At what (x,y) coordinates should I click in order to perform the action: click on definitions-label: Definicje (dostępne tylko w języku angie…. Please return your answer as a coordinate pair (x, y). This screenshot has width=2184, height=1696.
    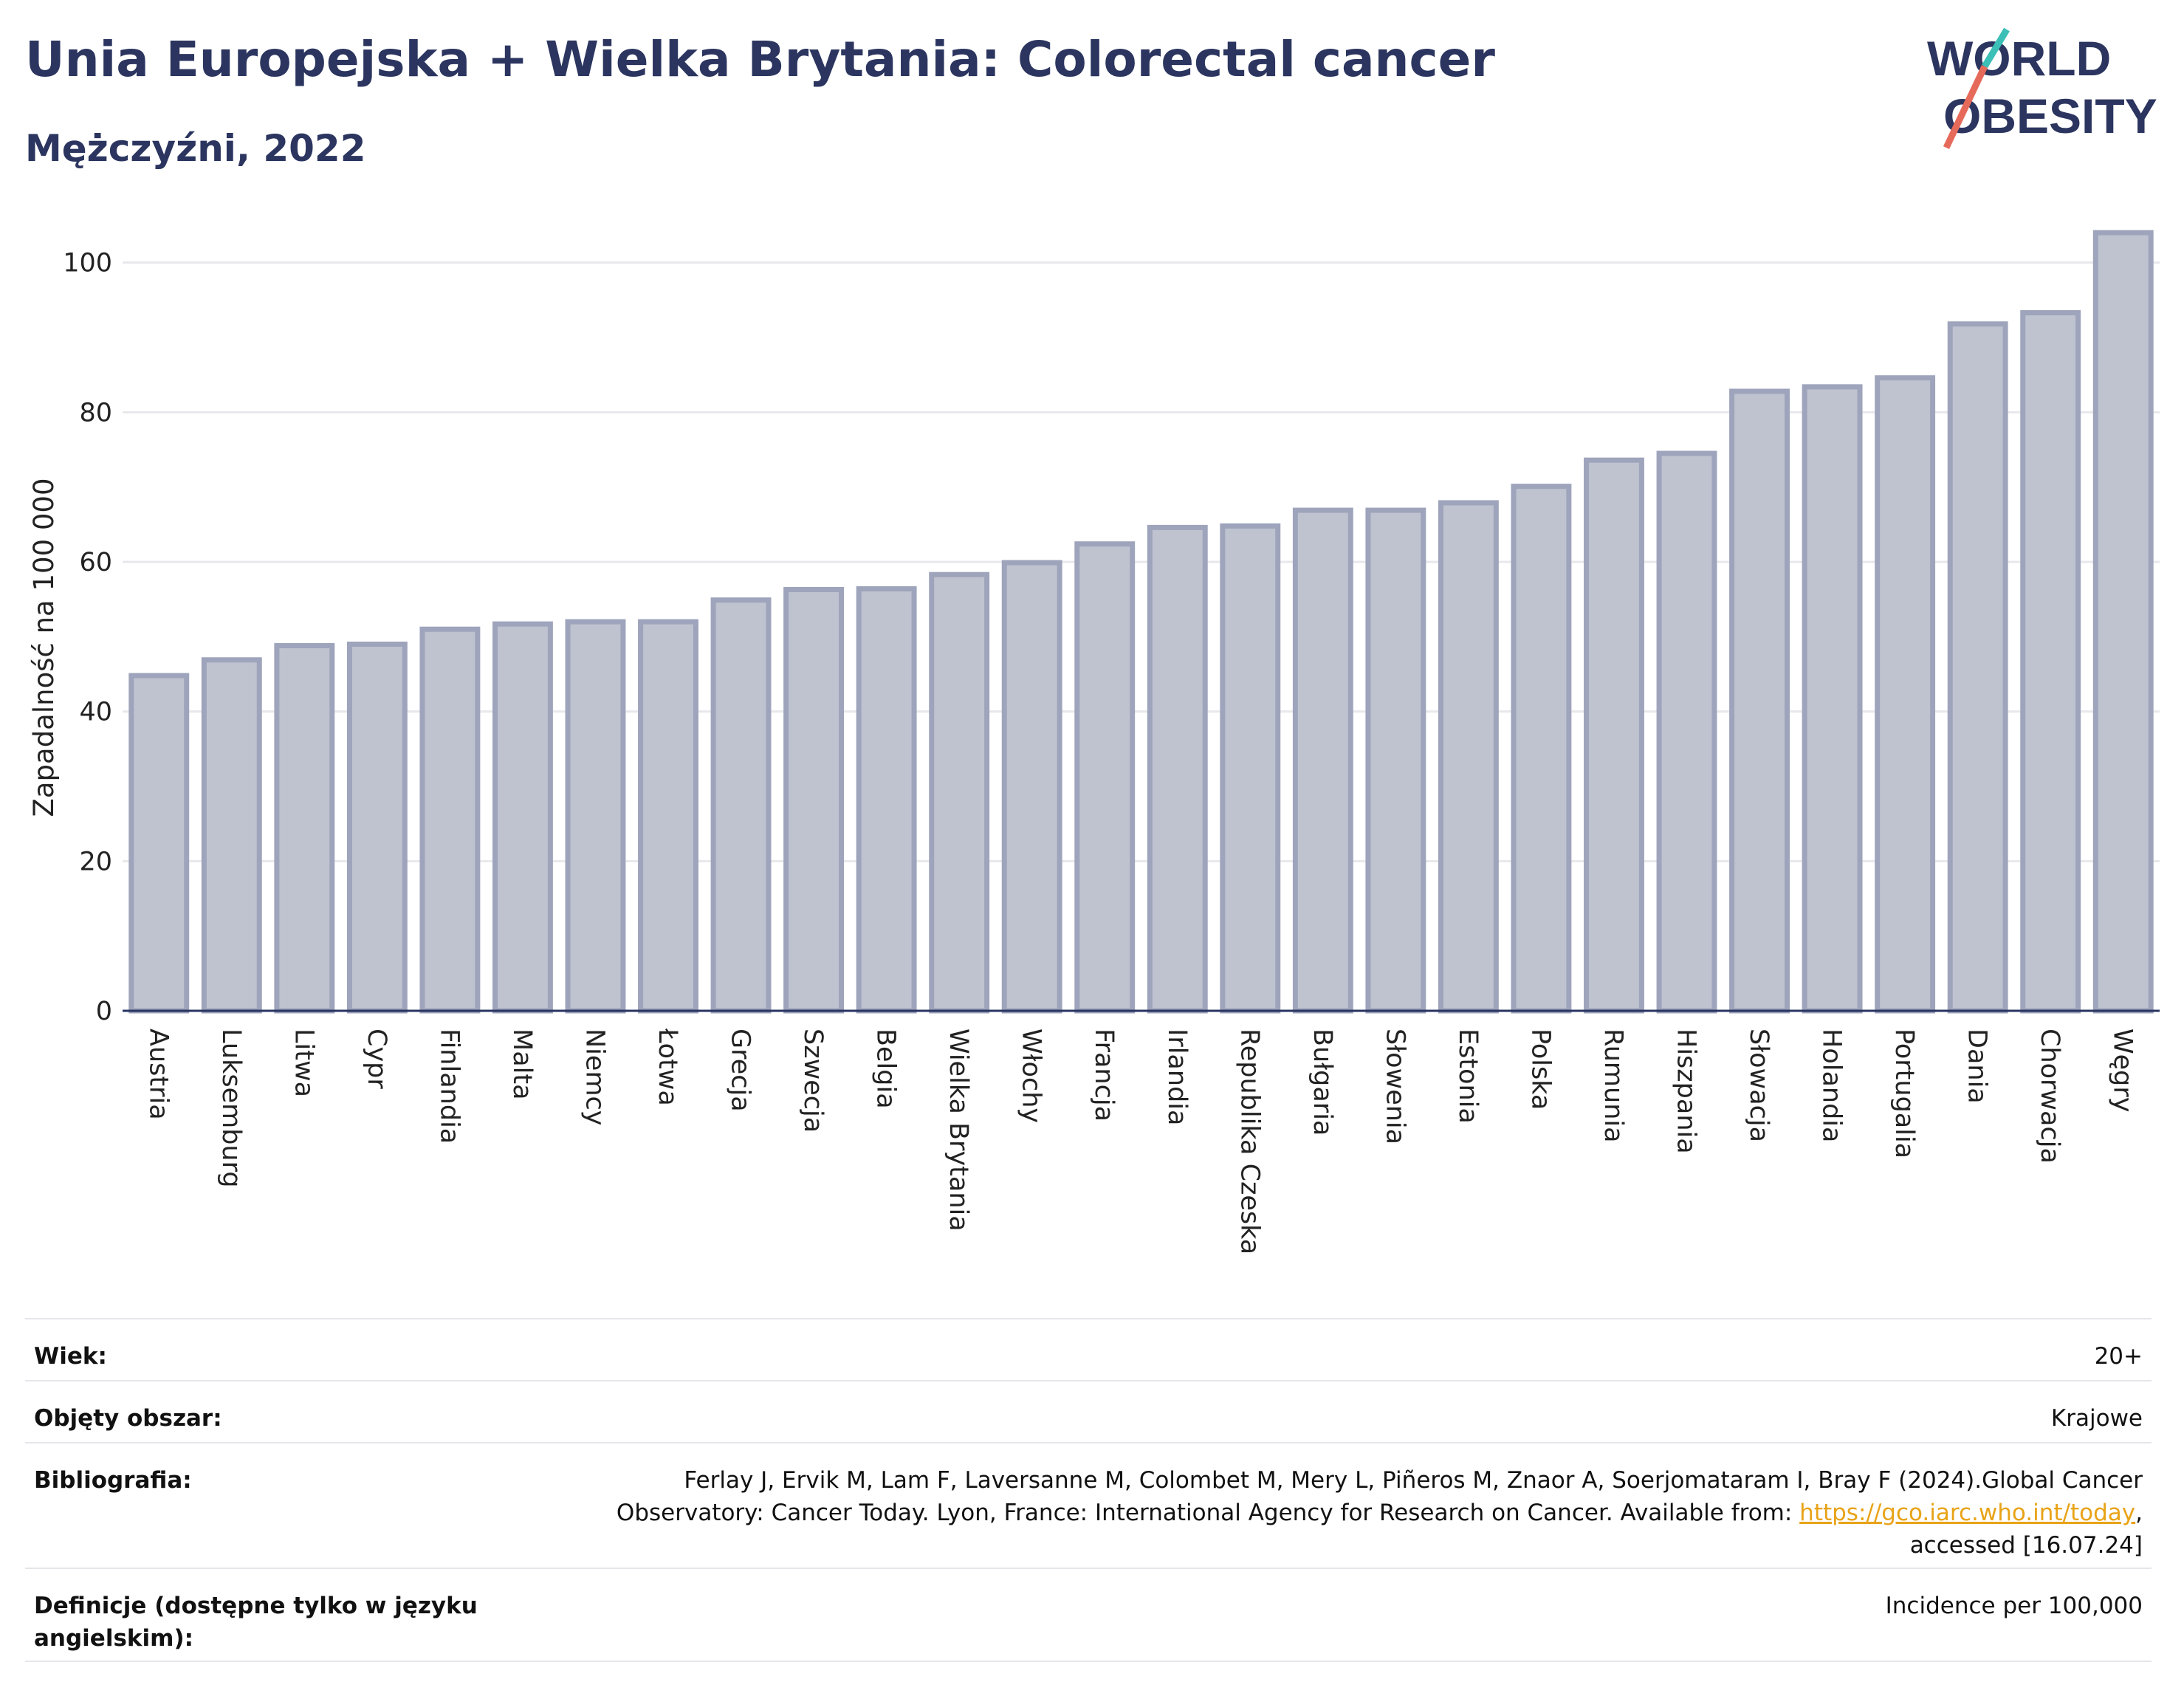
    Looking at the image, I should click on (256, 1623).